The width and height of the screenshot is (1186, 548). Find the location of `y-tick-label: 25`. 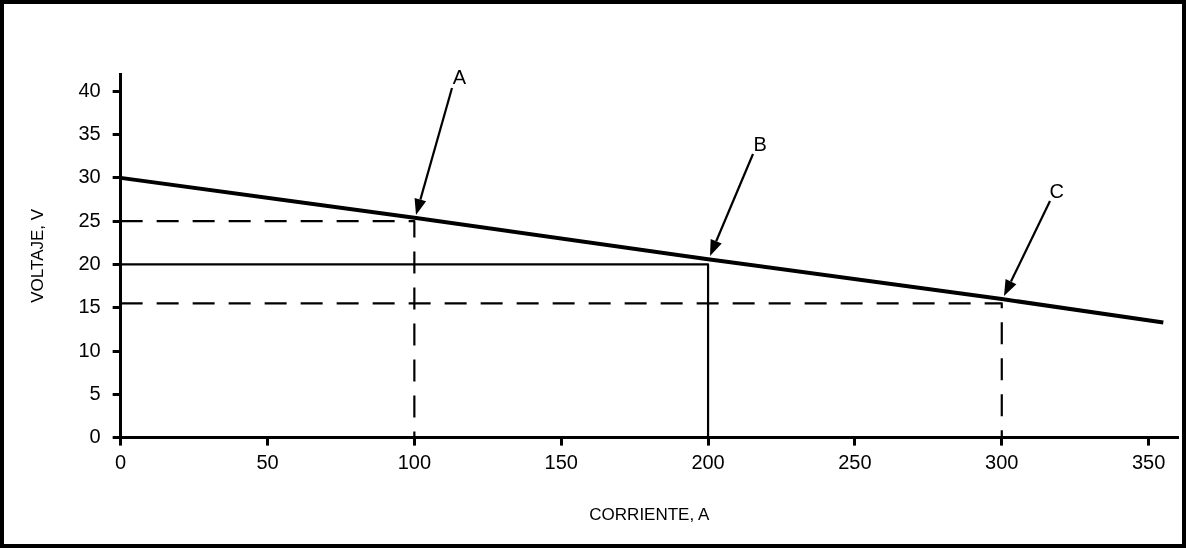

y-tick-label: 25 is located at coordinates (89, 219).